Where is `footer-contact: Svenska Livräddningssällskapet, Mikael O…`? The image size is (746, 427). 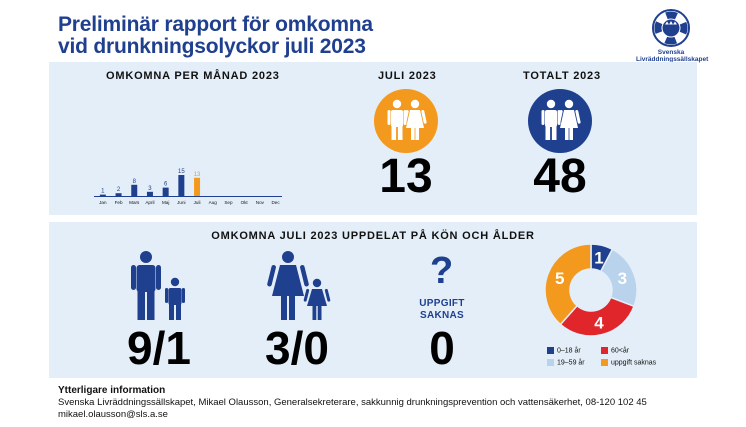 footer-contact: Svenska Livräddningssällskapet, Mikael O… is located at coordinates (352, 408).